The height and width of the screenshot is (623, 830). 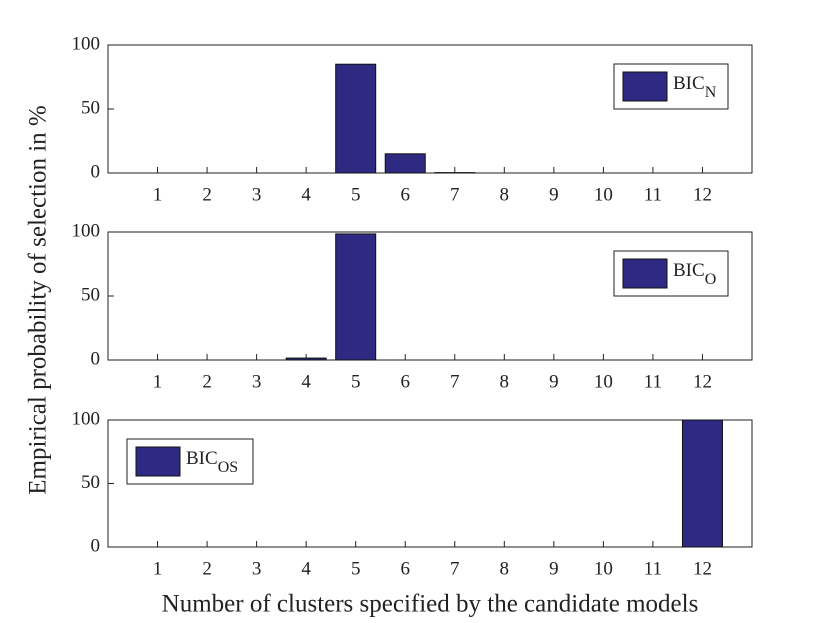 I want to click on legend: BICO, so click(x=671, y=273).